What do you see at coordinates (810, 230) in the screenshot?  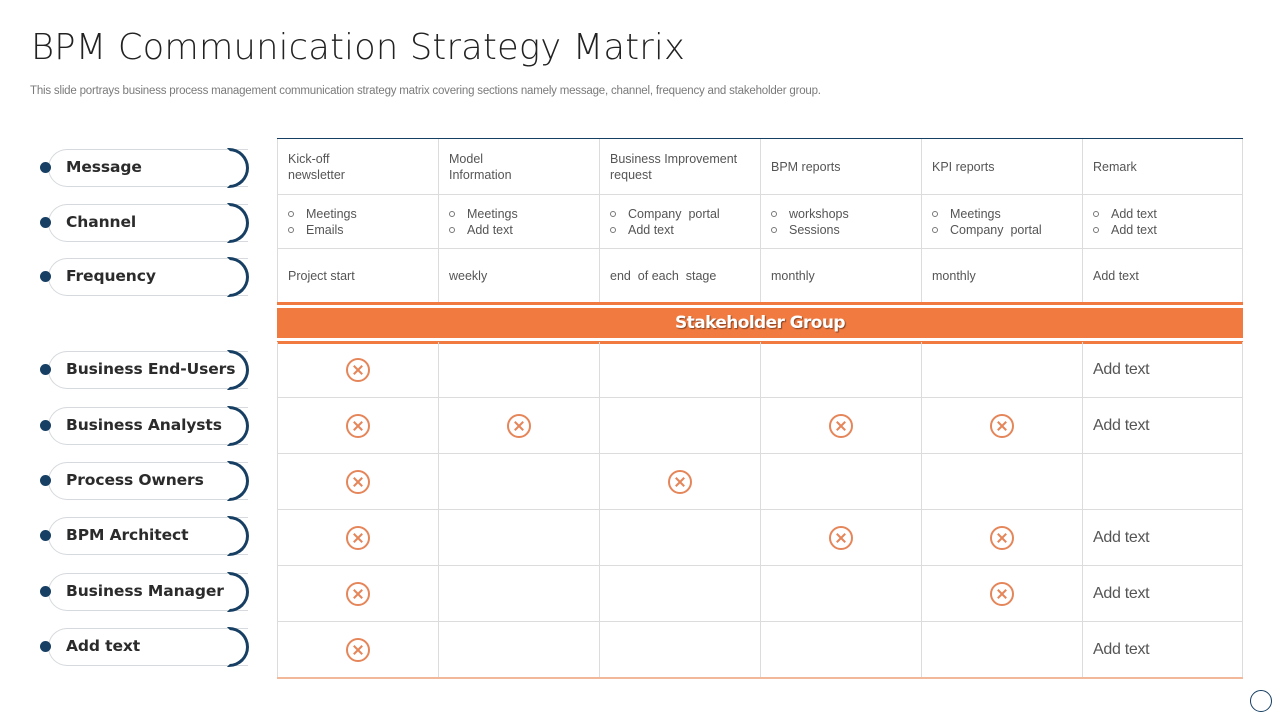 I see `list-item: Sessions` at bounding box center [810, 230].